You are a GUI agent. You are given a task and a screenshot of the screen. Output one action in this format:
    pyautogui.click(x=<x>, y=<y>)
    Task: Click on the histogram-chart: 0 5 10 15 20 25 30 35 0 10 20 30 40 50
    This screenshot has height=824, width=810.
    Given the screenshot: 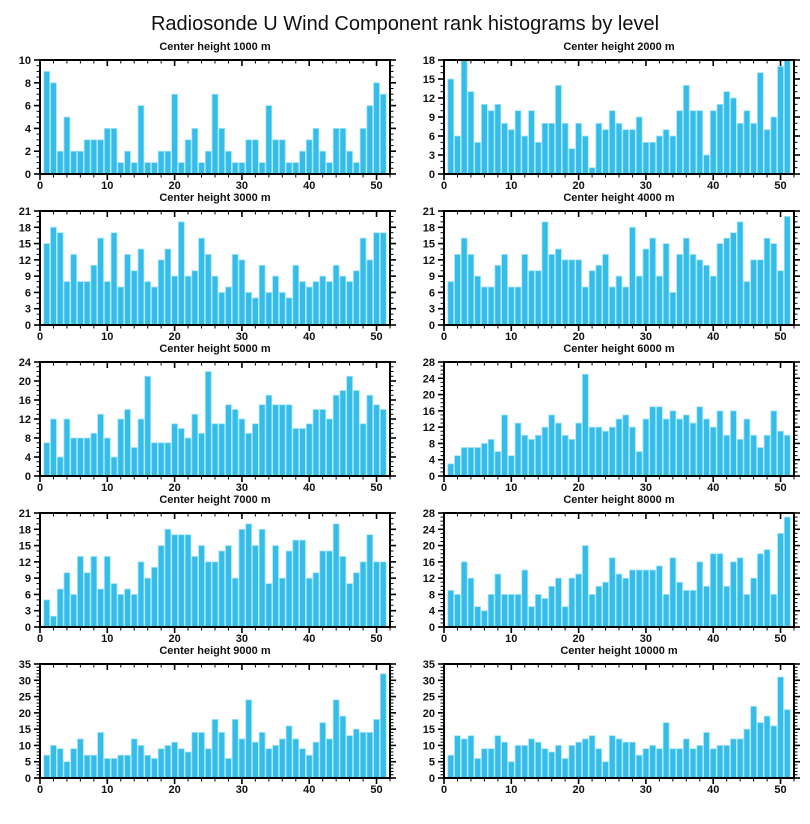 What is the action you would take?
    pyautogui.click(x=205, y=727)
    